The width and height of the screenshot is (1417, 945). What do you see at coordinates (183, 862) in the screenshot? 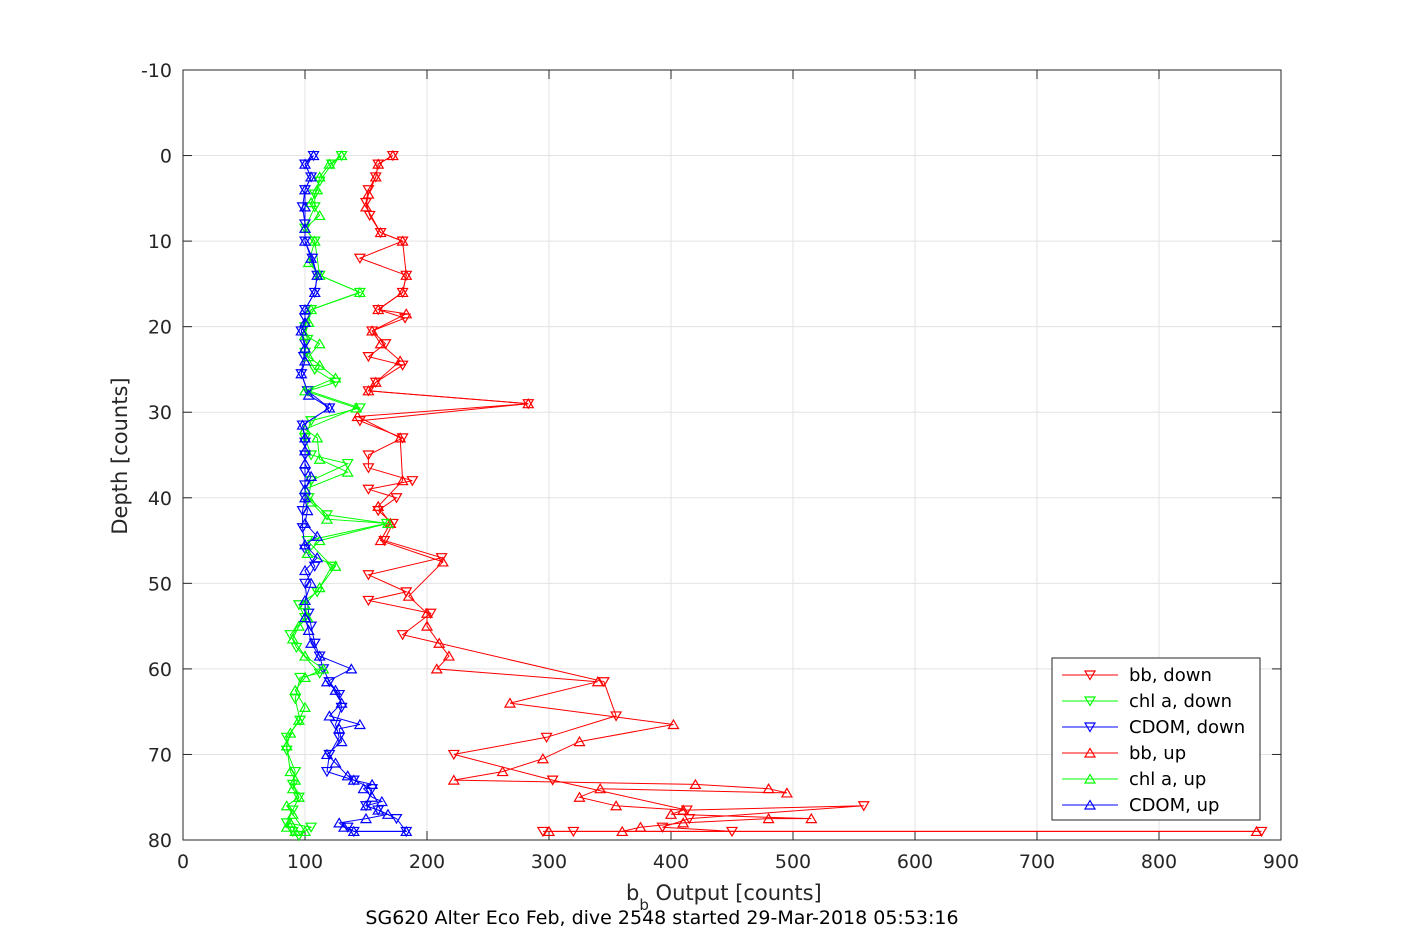
I see `x-tick-label: 0` at bounding box center [183, 862].